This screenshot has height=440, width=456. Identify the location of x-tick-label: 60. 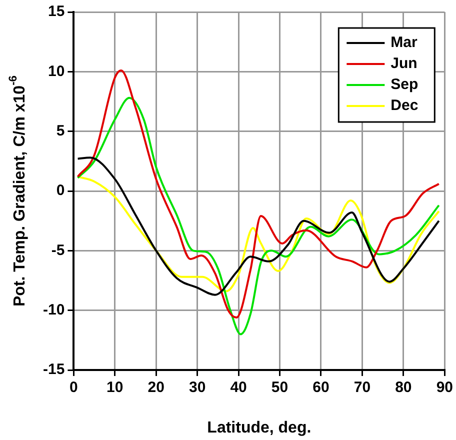
(321, 387).